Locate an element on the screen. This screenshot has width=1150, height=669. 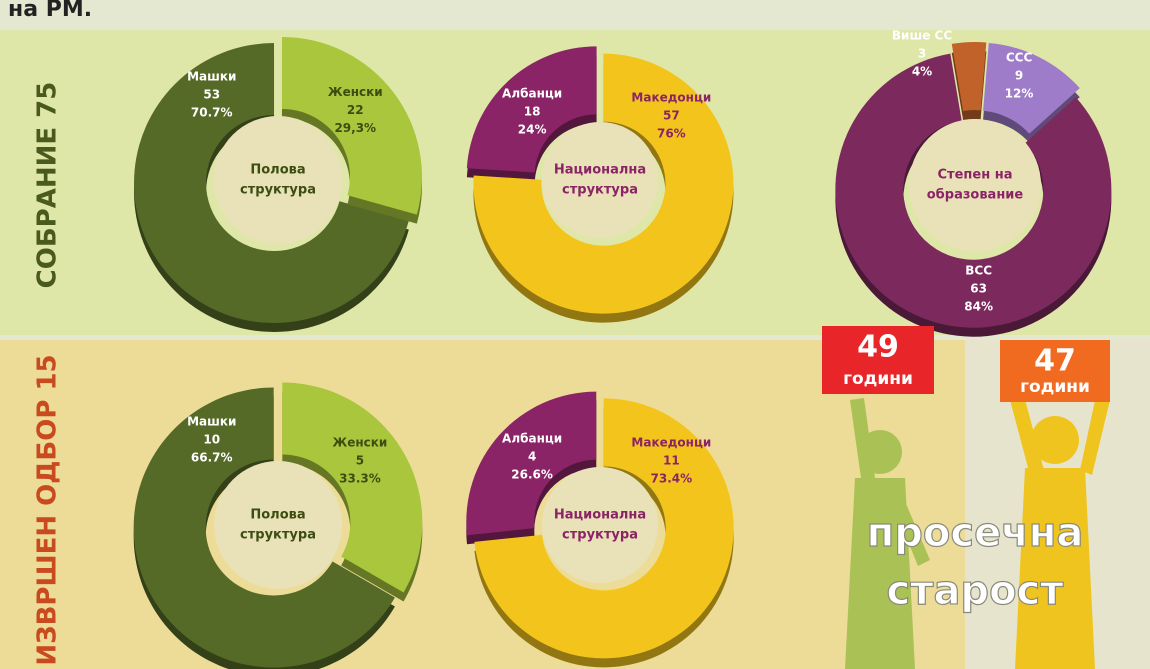
slice-value: 10 is located at coordinates (211, 440).